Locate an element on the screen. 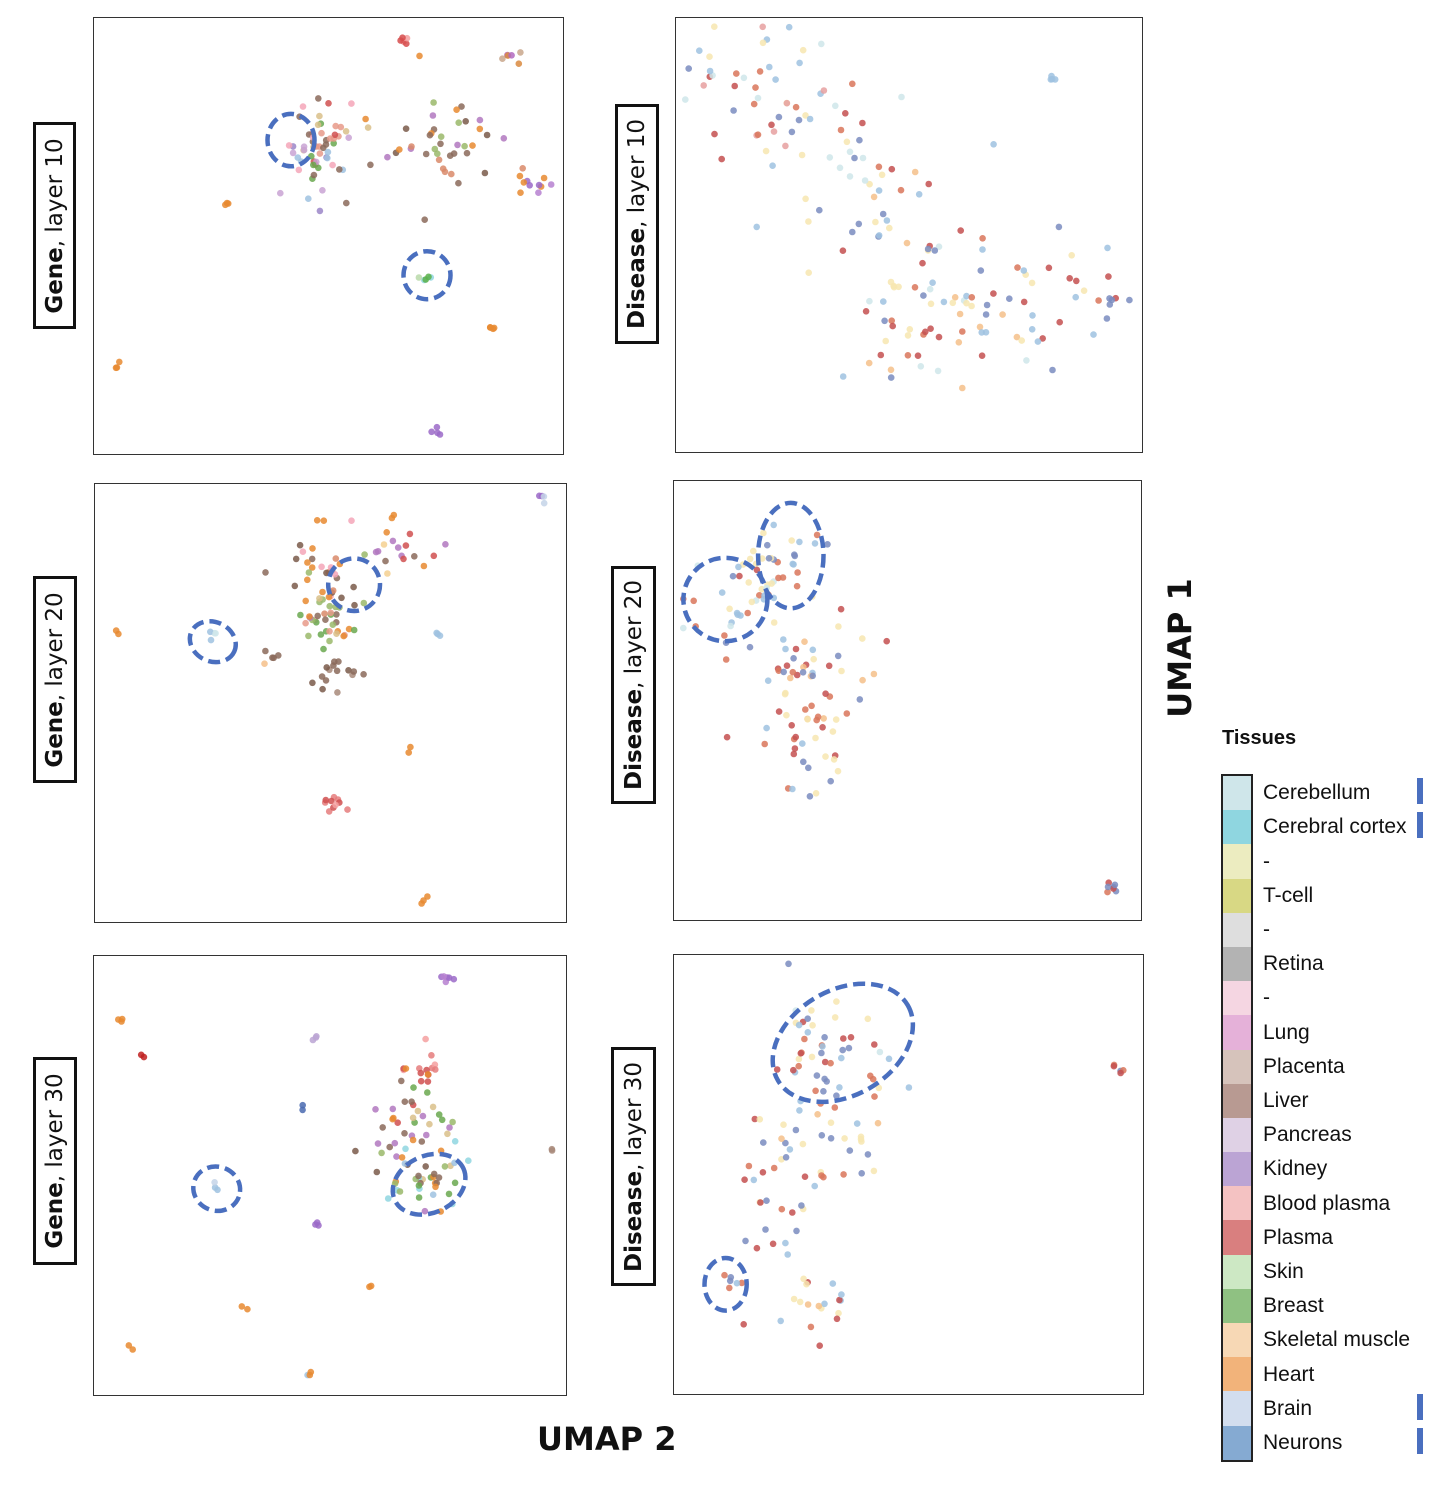 This screenshot has width=1446, height=1490. label-rest: , layer 10 is located at coordinates (637, 173).